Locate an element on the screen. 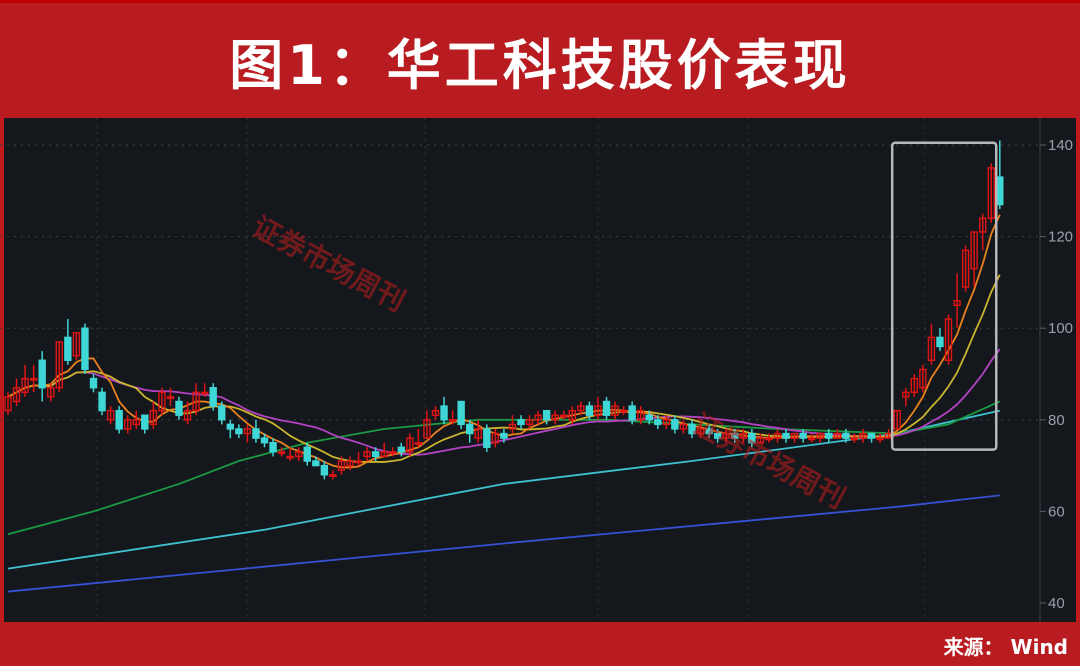 The image size is (1080, 666). source-note: 来源： Wind is located at coordinates (1005, 647).